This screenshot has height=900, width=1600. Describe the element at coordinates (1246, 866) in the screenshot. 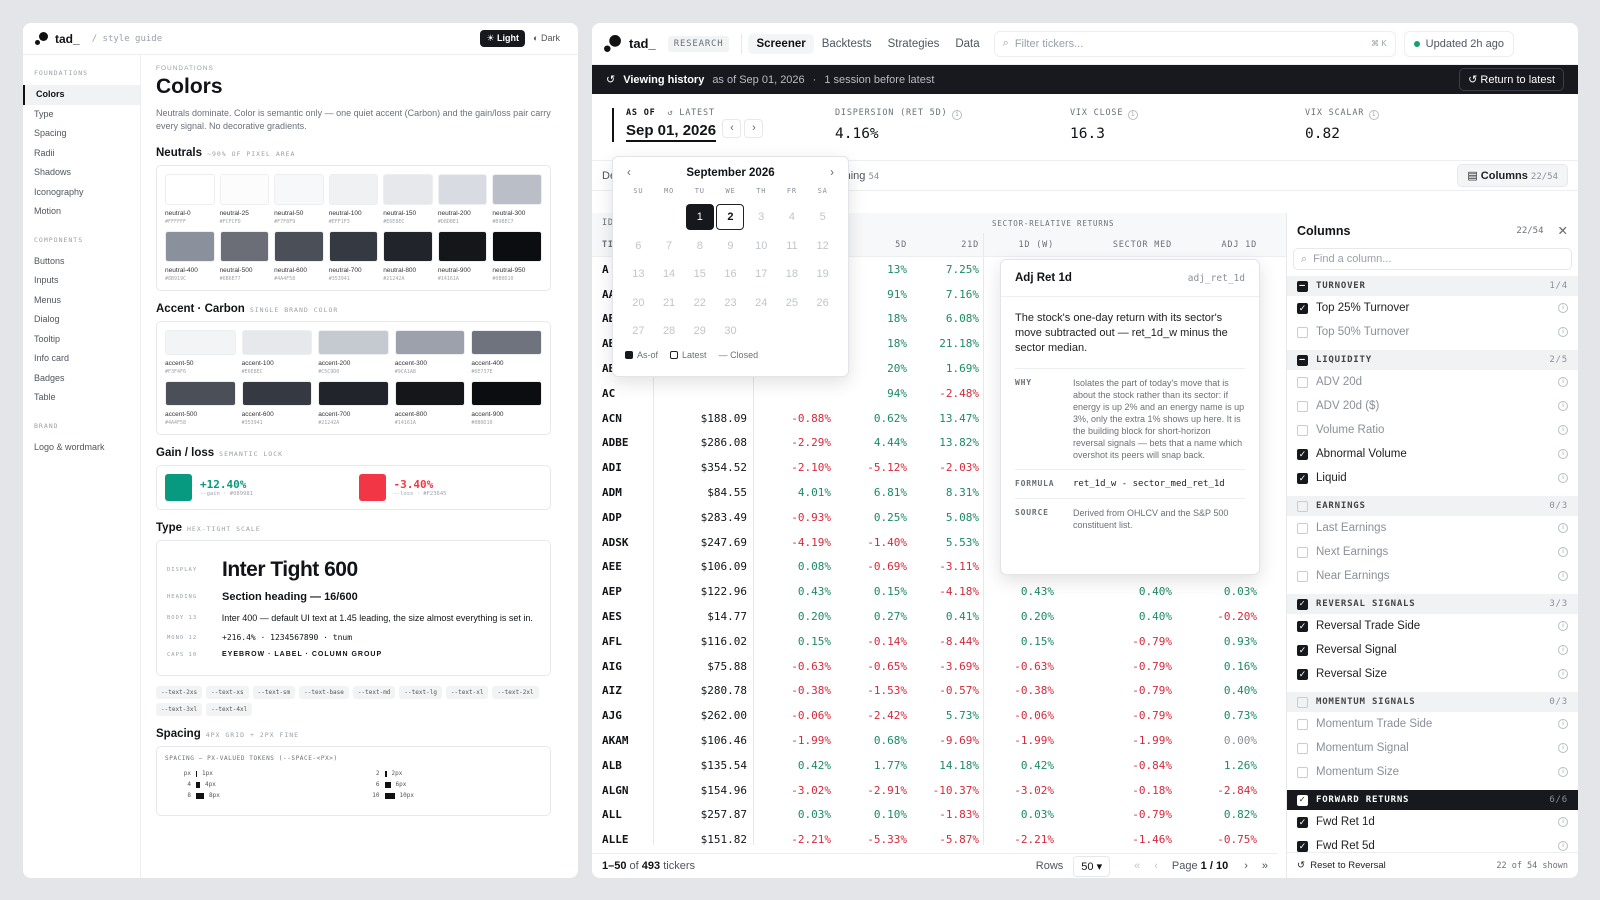

I see `next-page-button: ›` at that location.